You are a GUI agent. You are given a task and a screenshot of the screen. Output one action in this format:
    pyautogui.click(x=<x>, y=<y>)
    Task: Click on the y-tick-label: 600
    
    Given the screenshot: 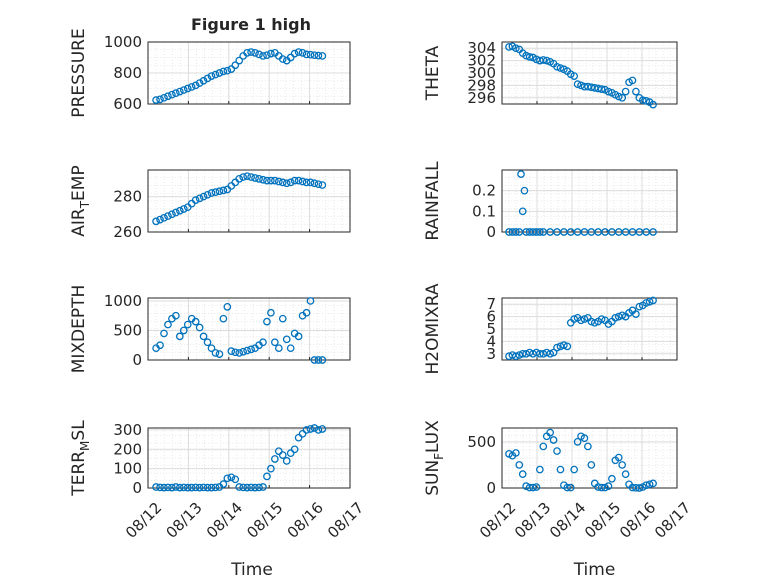 What is the action you would take?
    pyautogui.click(x=127, y=104)
    